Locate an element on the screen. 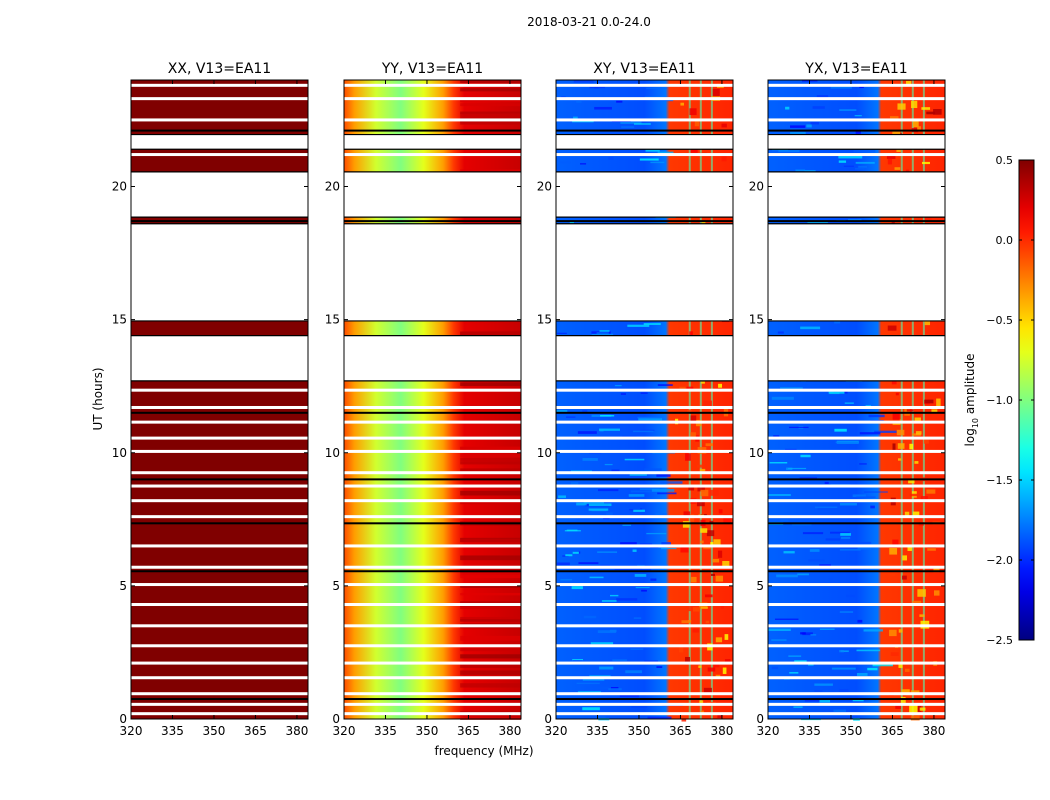 This screenshot has width=1050, height=800. y-tick-label: 15 is located at coordinates (119, 320).